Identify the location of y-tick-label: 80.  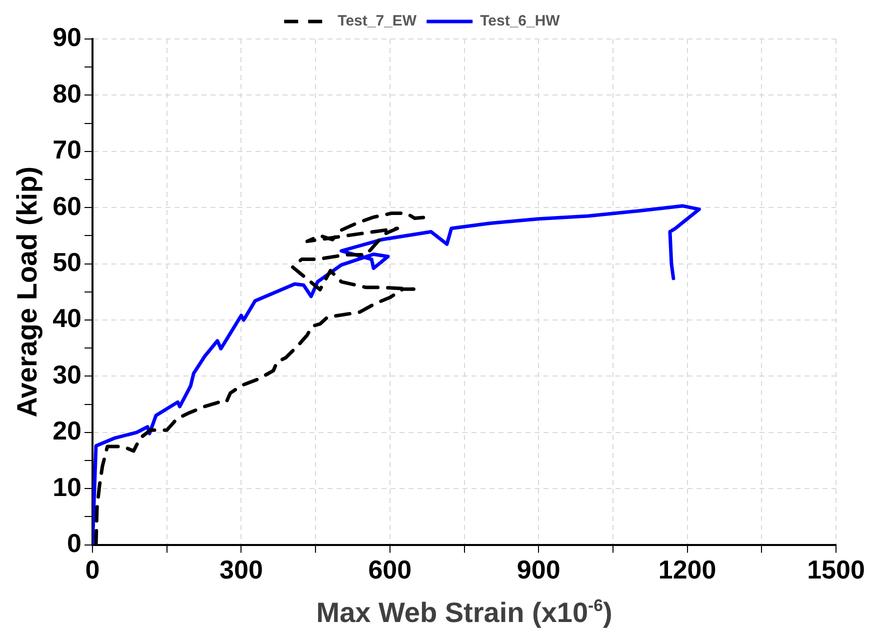
(67, 93).